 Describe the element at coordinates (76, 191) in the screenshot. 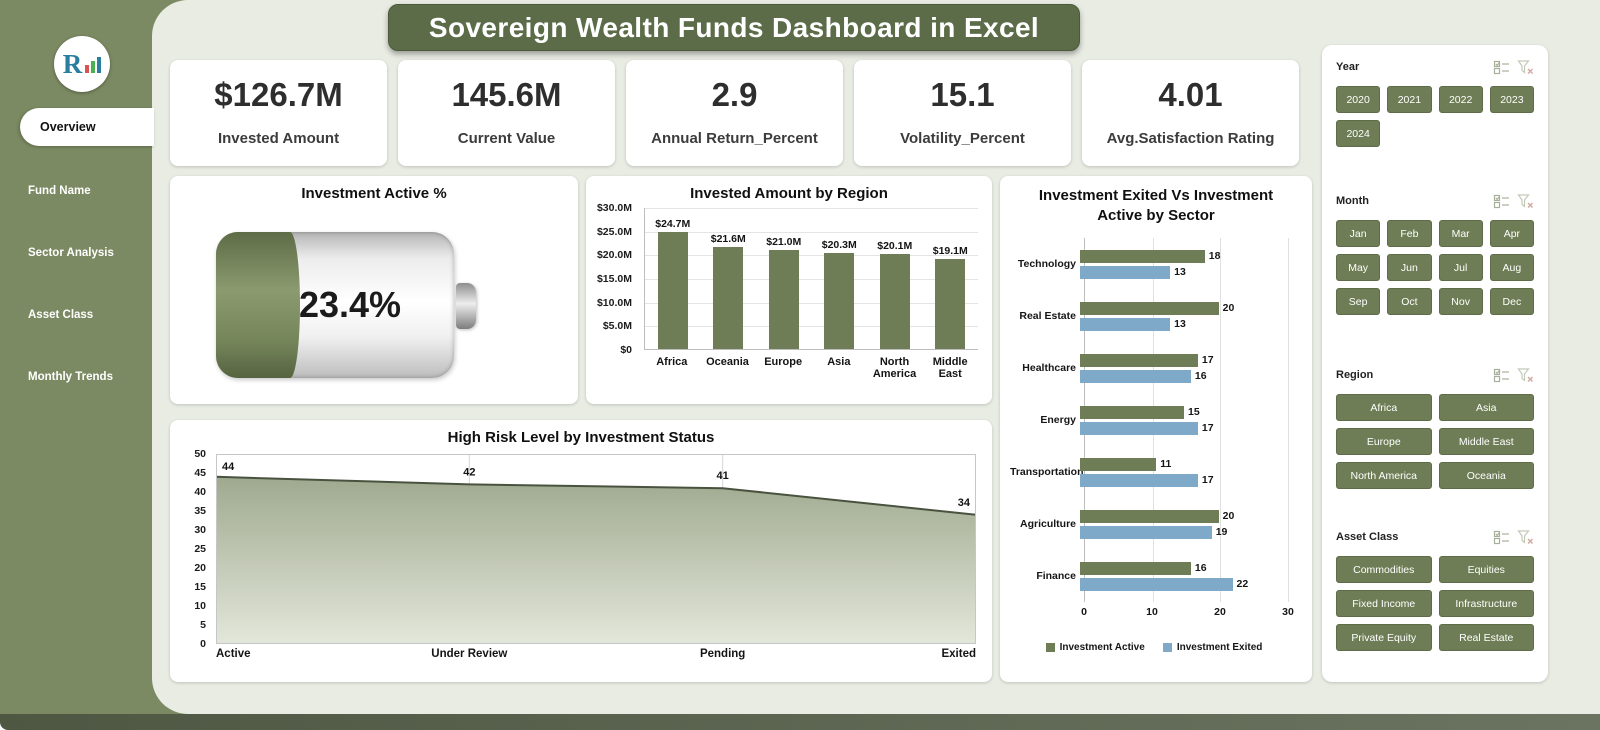

I see `sidebar-item-fund-name: Fund Name` at that location.